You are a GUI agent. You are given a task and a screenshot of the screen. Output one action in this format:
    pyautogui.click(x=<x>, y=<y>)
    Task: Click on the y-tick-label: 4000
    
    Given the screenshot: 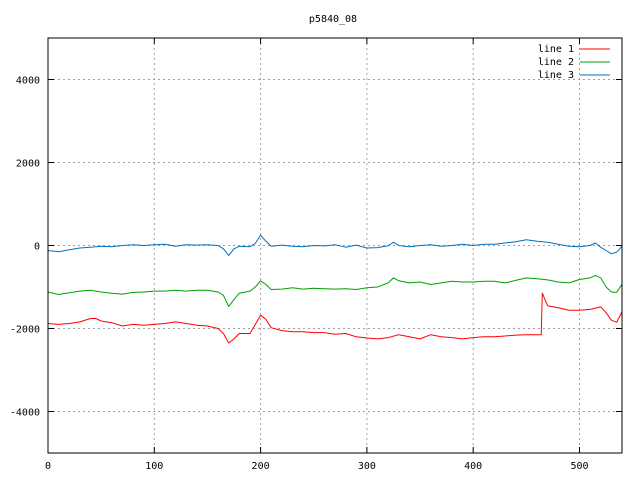 What is the action you would take?
    pyautogui.click(x=28, y=81)
    